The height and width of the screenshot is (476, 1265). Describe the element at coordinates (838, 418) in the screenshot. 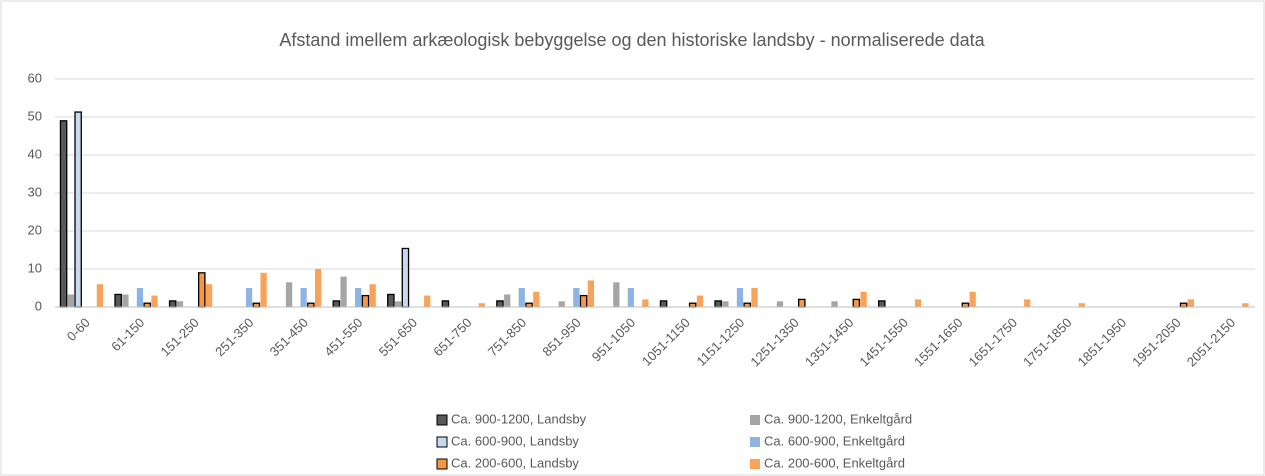

I see `legend-label: Ca. 900-1200, Enkeltgård` at that location.